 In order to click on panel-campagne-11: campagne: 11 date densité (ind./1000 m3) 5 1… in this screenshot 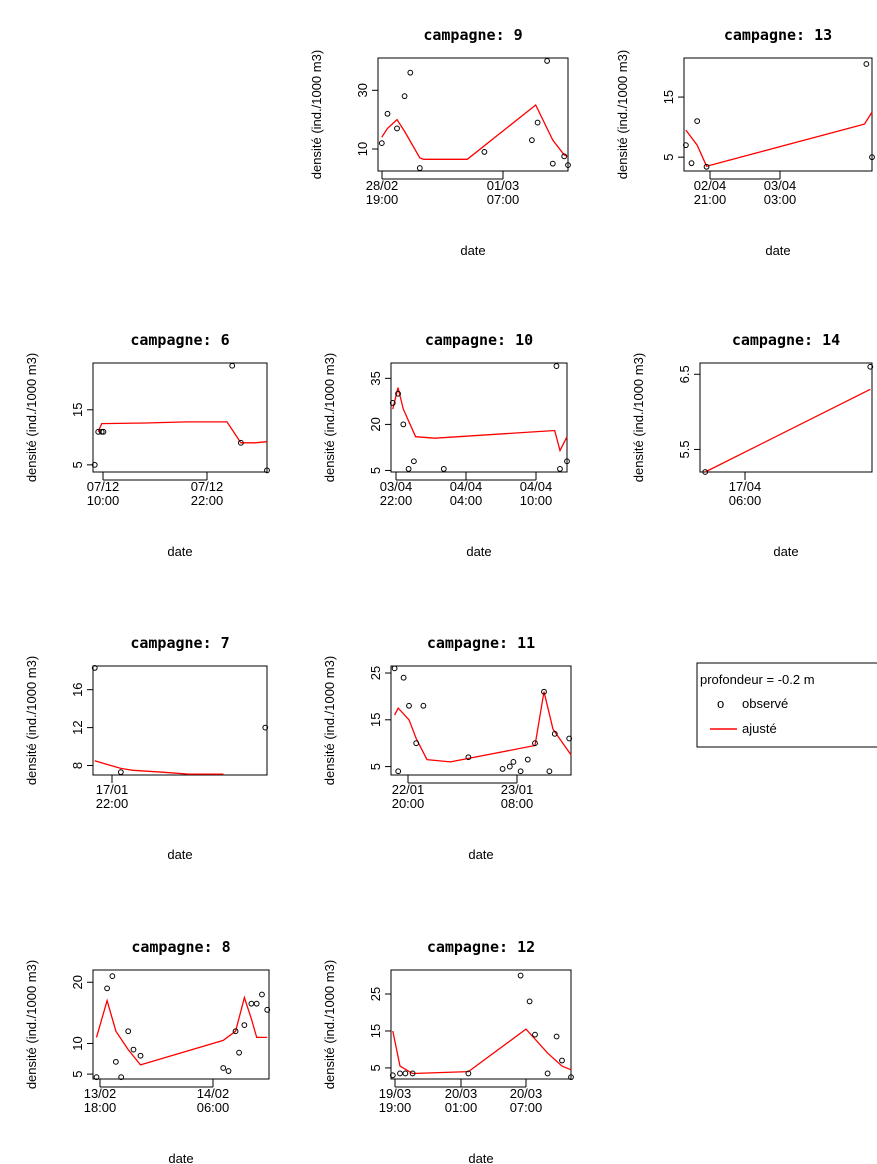, I will do `click(447, 748)`.